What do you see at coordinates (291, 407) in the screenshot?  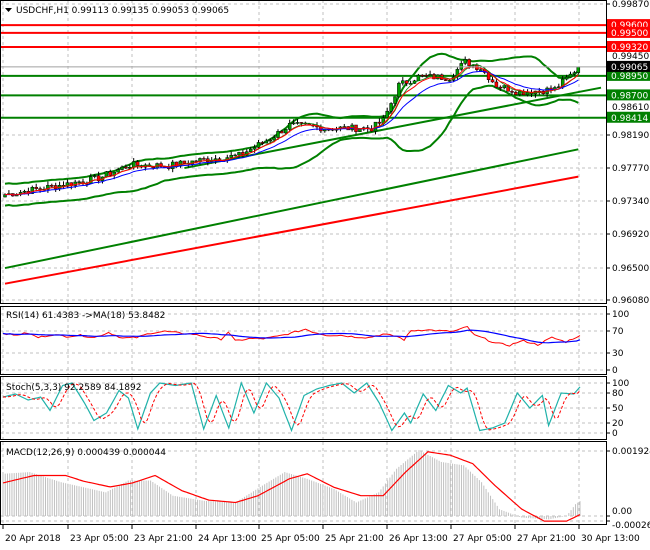 I see `stoch-panel` at bounding box center [291, 407].